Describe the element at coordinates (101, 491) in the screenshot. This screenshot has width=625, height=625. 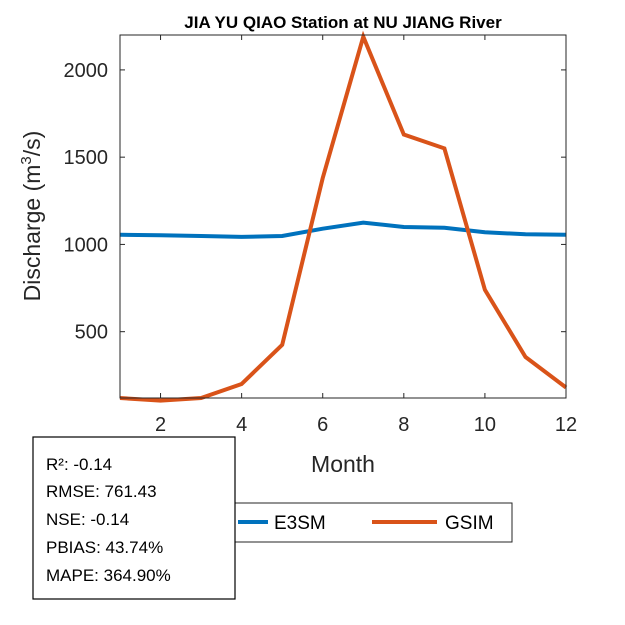
I see `metric-rmse: RMSE: 761.43` at that location.